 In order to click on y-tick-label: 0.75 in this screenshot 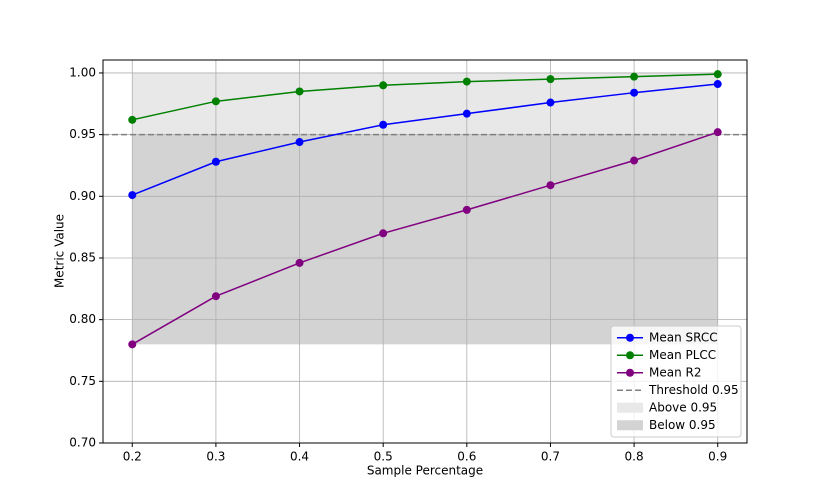, I will do `click(82, 381)`.